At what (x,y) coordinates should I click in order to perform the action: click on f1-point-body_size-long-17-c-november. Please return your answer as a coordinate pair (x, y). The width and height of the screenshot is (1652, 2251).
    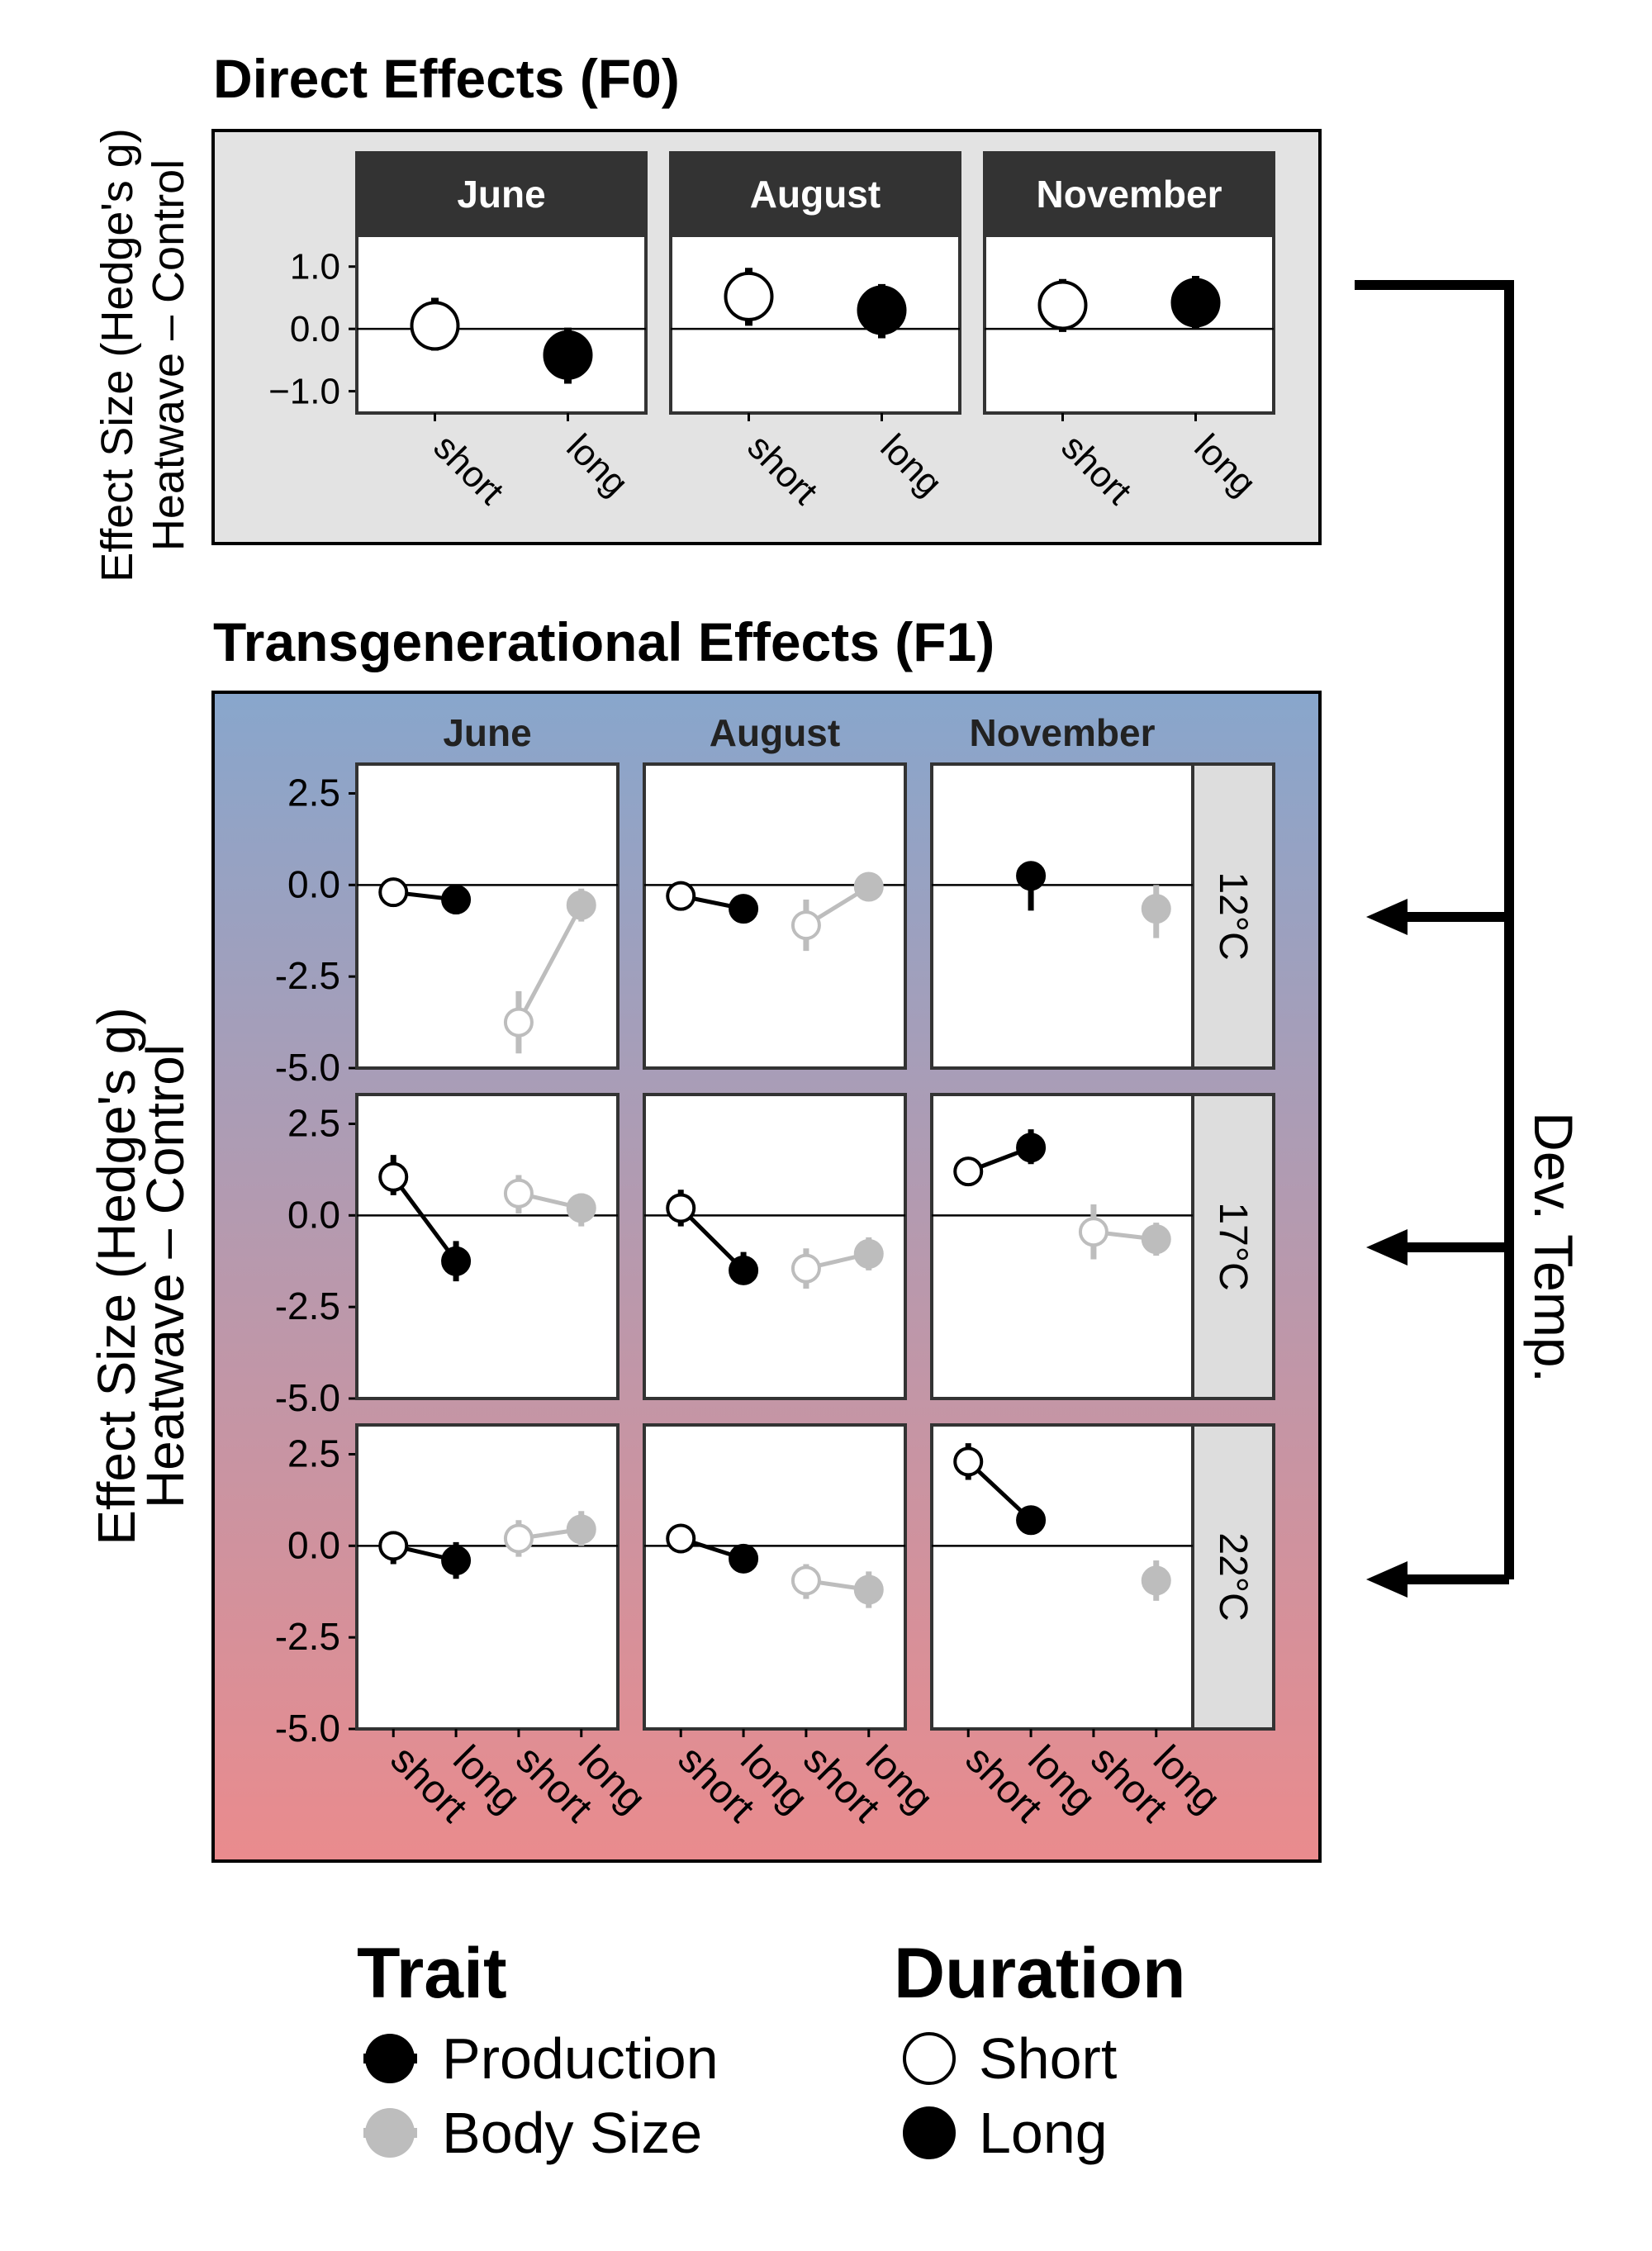
    Looking at the image, I should click on (1156, 1239).